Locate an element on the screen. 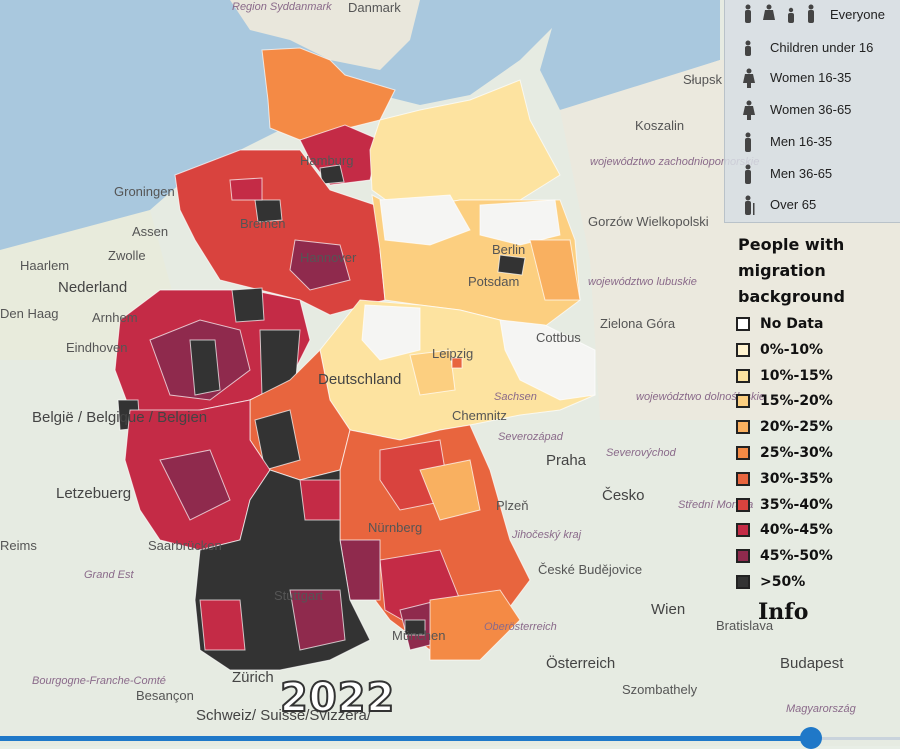  place-label: Berlin is located at coordinates (508, 249).